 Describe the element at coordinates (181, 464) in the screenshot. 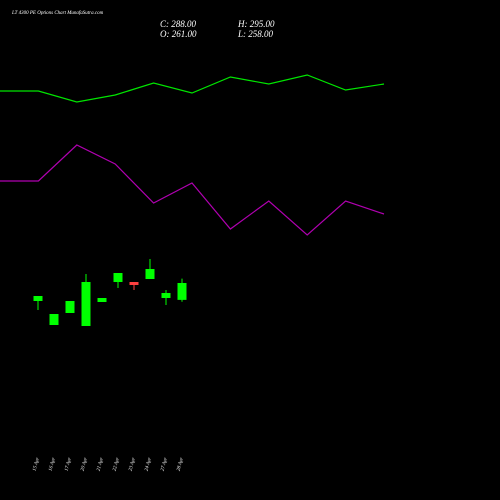

I see `x-tick-label: 28 Apr` at that location.